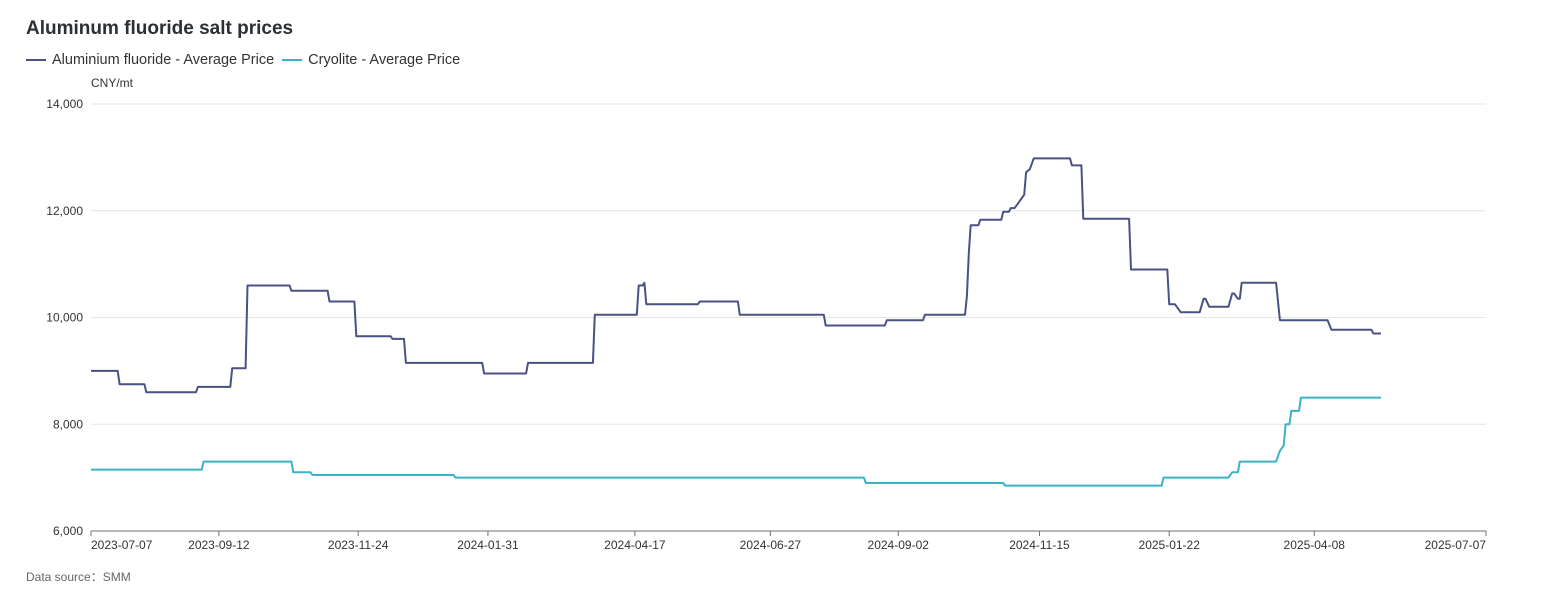  What do you see at coordinates (112, 83) in the screenshot?
I see `y-axis-unit: CNY/mt` at bounding box center [112, 83].